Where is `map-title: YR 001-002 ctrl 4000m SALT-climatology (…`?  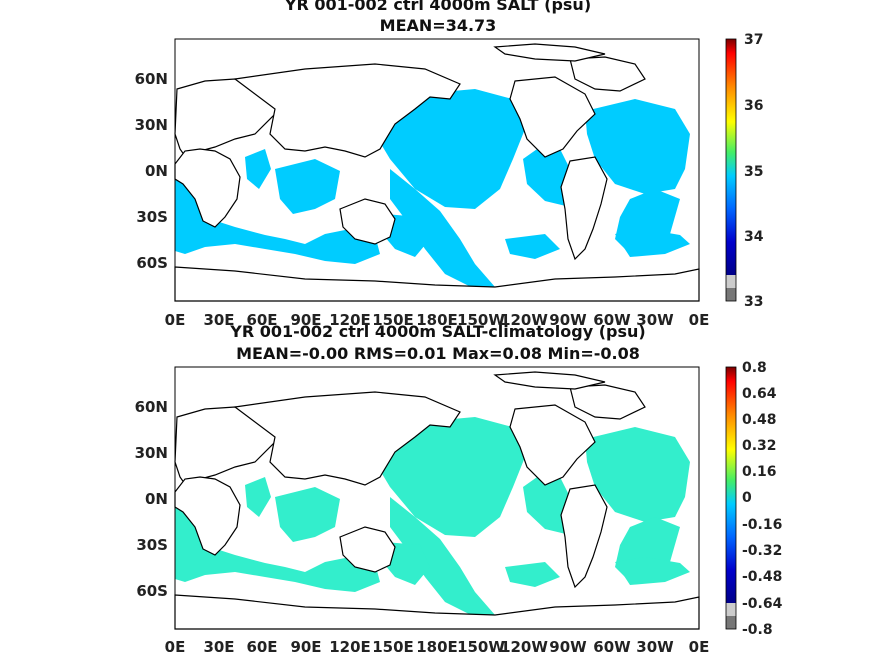 map-title: YR 001-002 ctrl 4000m SALT-climatology (… is located at coordinates (437, 331).